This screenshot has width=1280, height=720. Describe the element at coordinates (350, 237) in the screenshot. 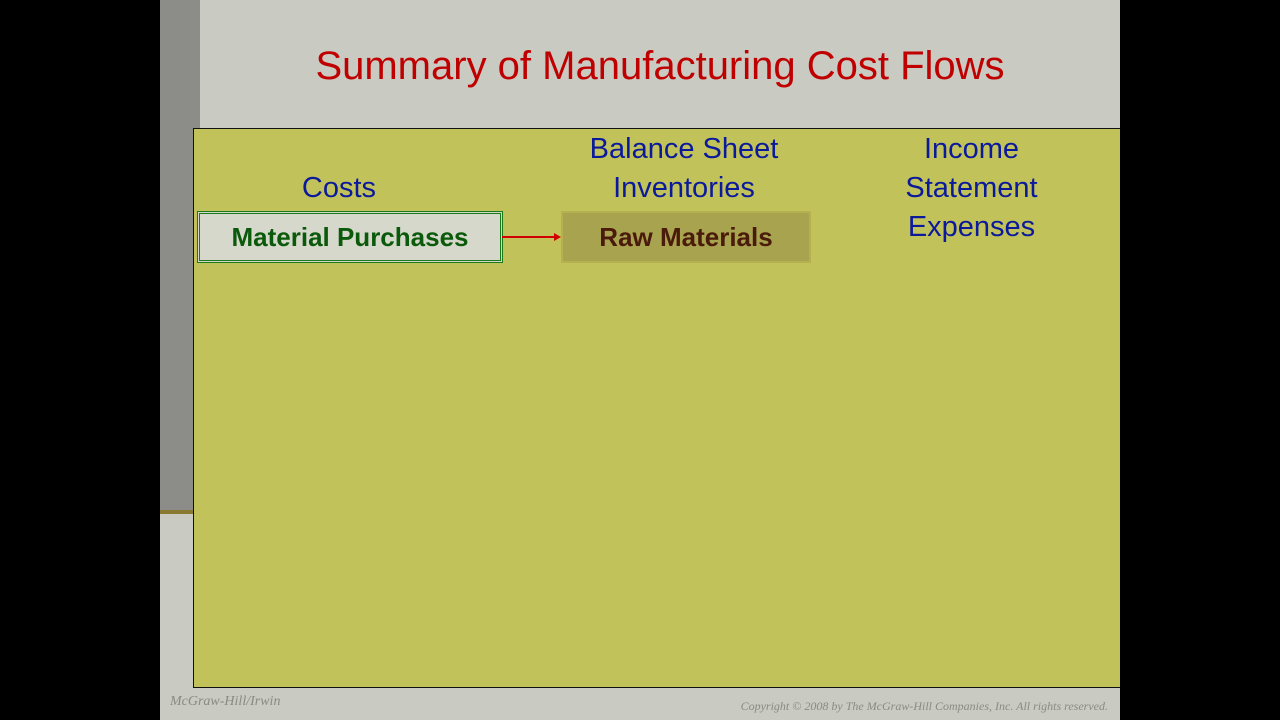

I see `material-purchases-box: Material Purchases` at that location.